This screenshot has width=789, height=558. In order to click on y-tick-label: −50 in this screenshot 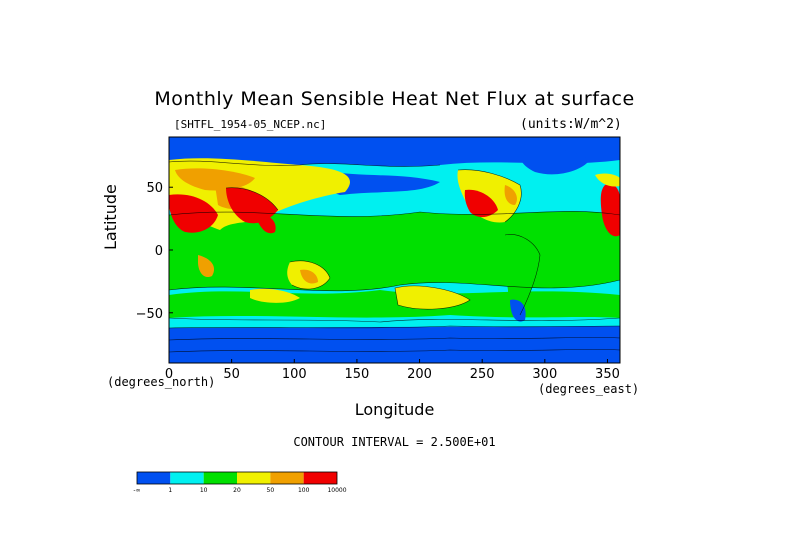, I will do `click(149, 314)`.